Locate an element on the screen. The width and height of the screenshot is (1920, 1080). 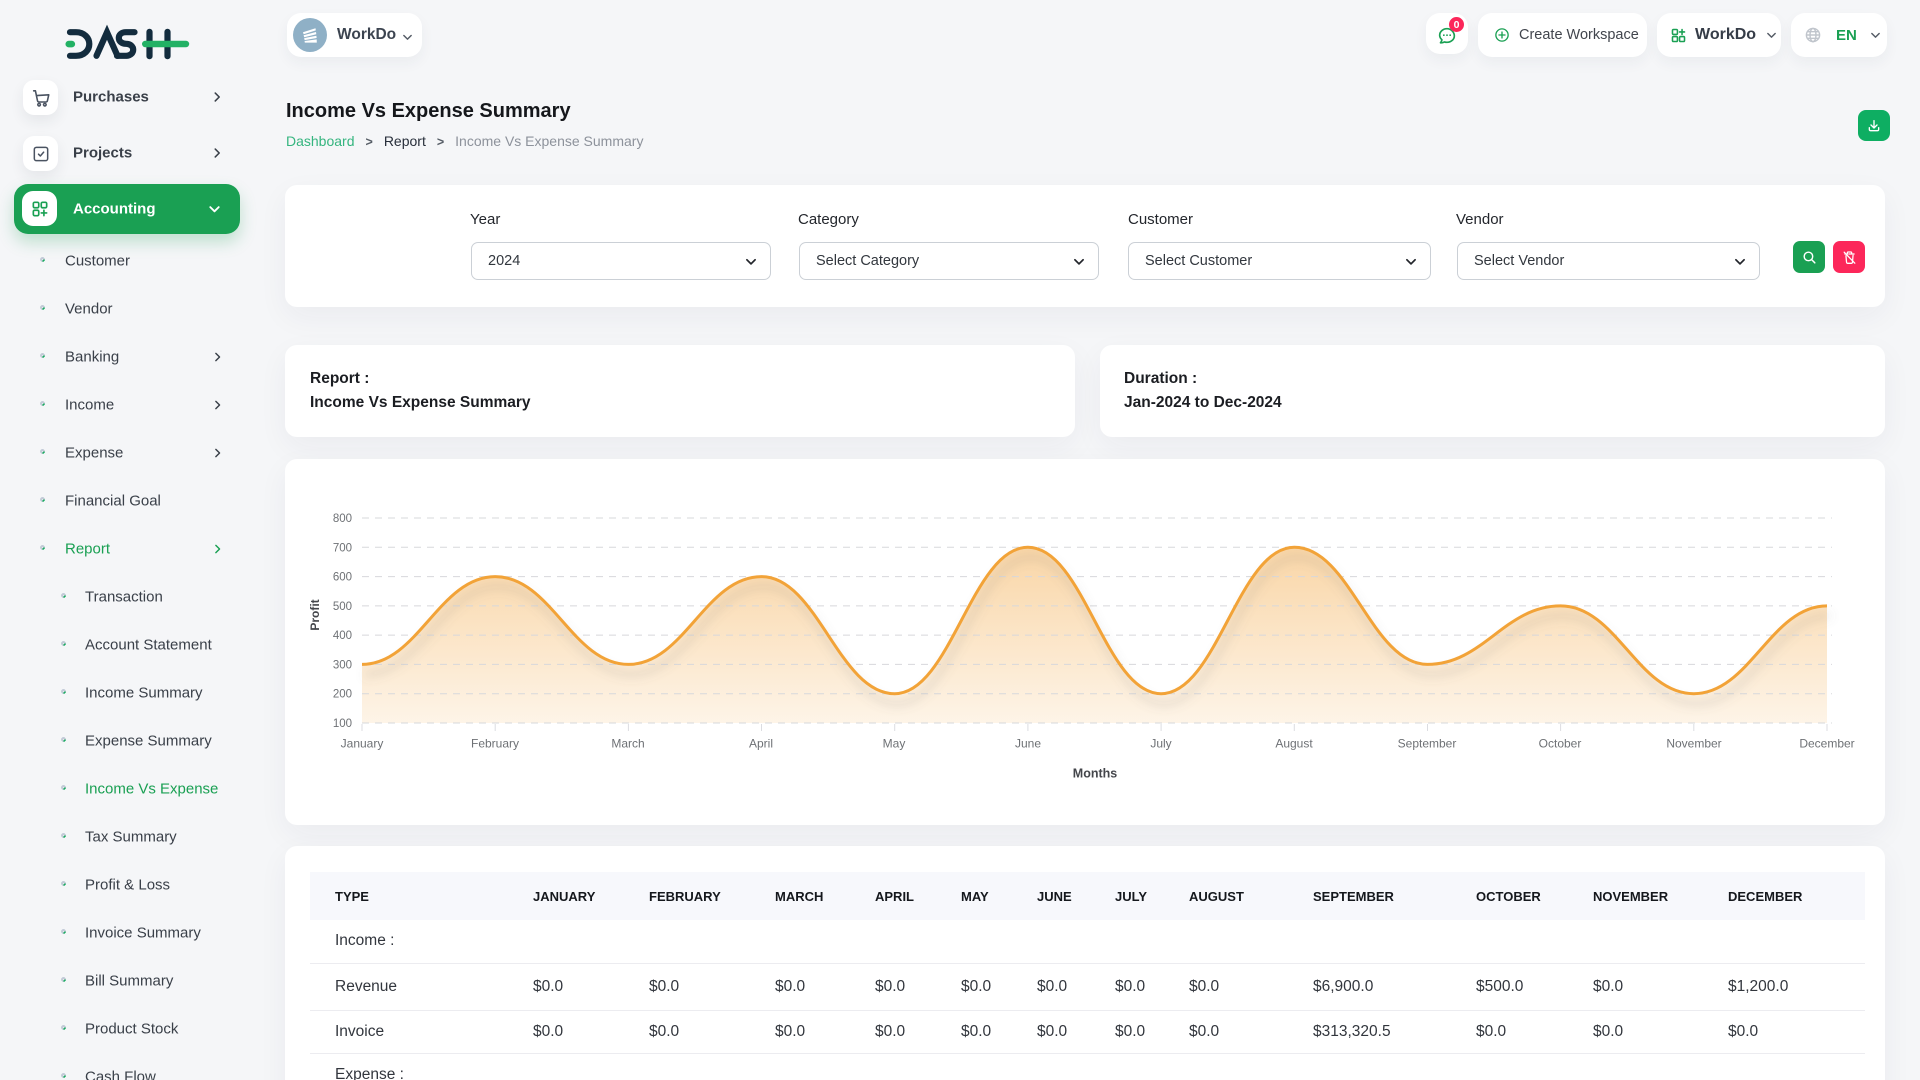
svg-text: 200 is located at coordinates (342, 695).